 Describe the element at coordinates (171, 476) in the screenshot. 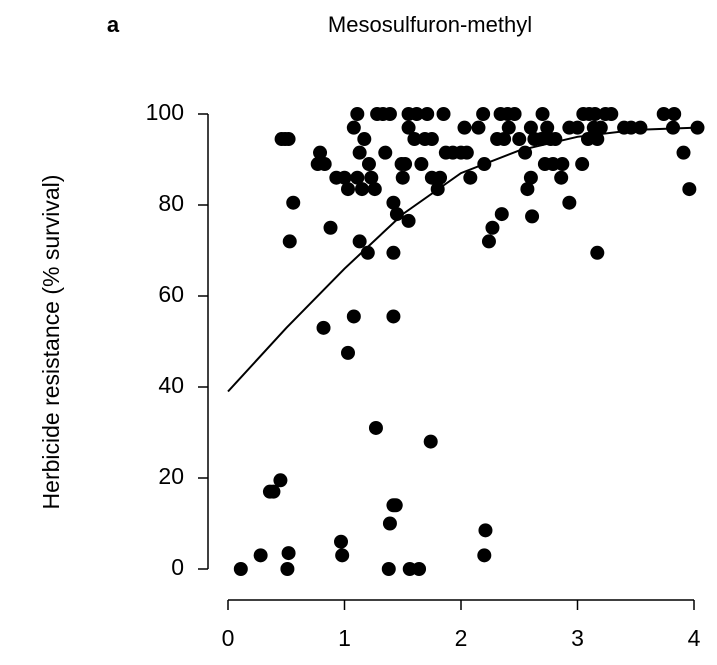

I see `y-tick-label: 20` at that location.